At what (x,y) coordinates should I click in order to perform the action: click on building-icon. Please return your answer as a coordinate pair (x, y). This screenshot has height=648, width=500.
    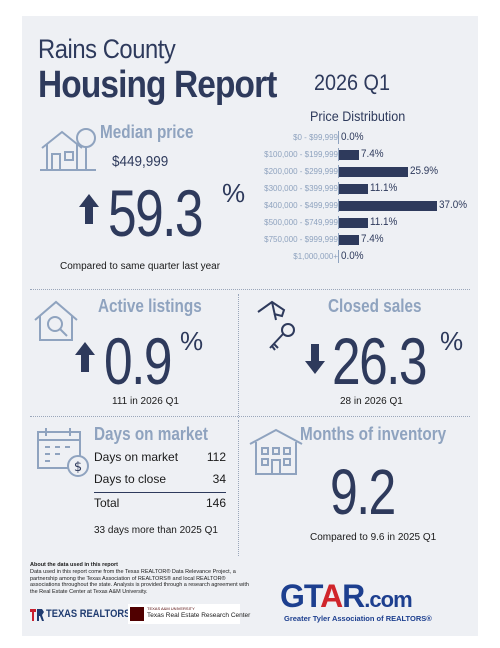
    Looking at the image, I should click on (276, 451).